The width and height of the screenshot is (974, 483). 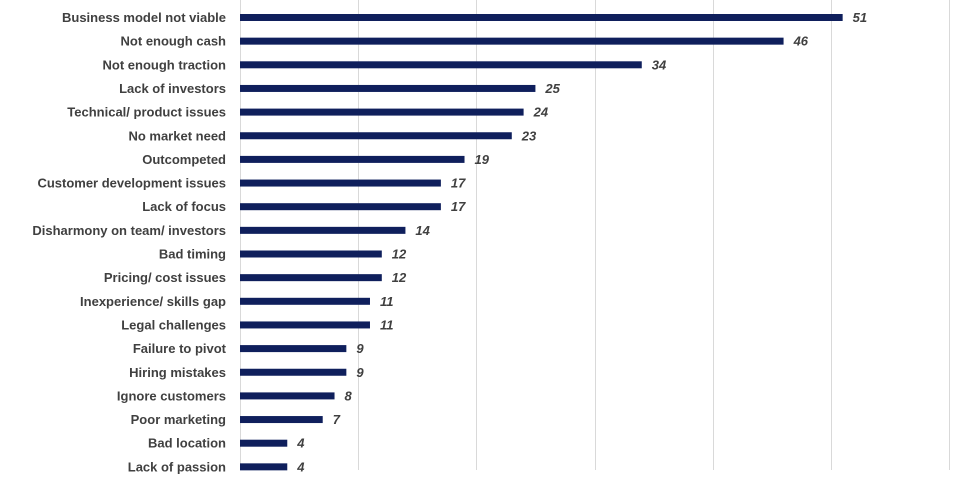 I want to click on value-label: 14, so click(x=422, y=230).